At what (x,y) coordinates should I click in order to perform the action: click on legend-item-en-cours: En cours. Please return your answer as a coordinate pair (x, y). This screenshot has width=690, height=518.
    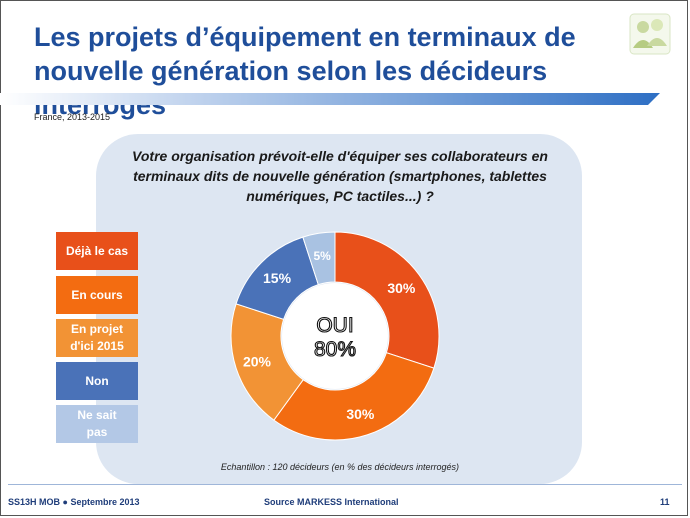
    Looking at the image, I should click on (97, 295).